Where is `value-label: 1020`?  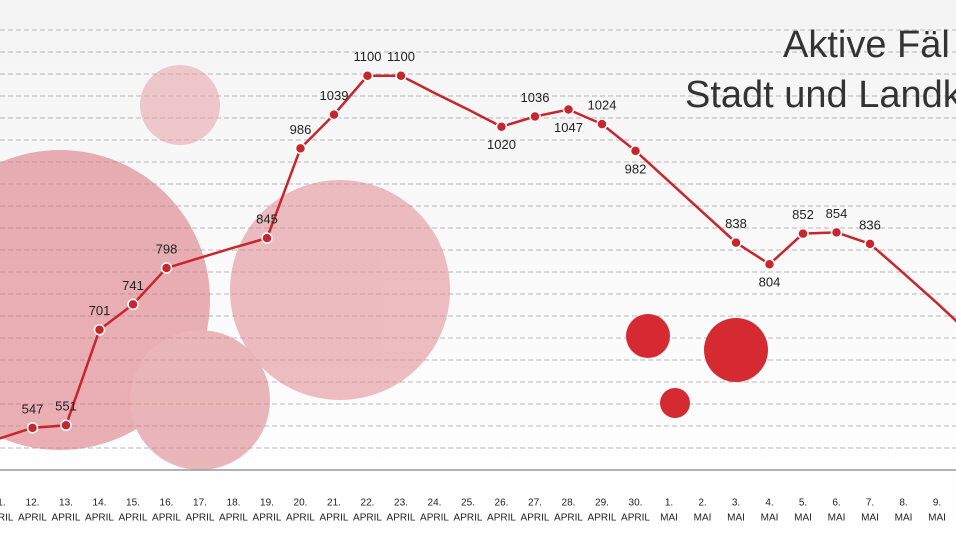
value-label: 1020 is located at coordinates (501, 144).